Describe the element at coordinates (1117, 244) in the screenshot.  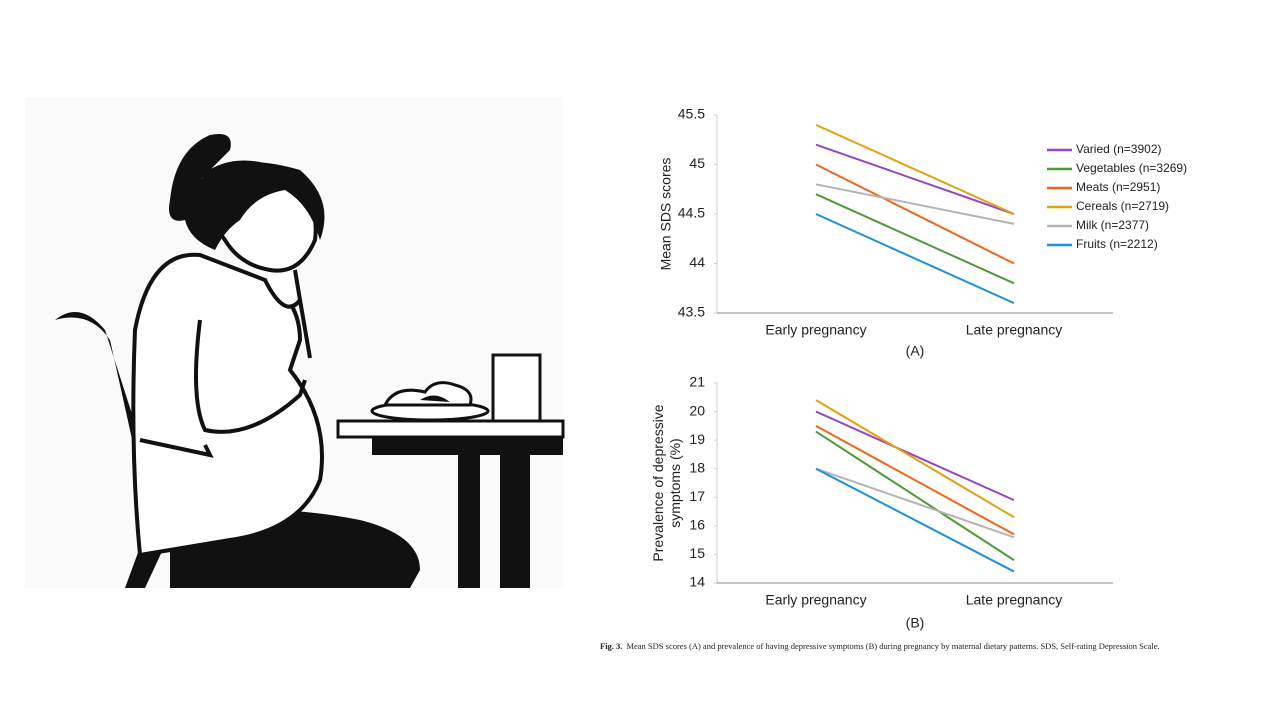
I see `legend-label: Fruits (n=2212)` at that location.